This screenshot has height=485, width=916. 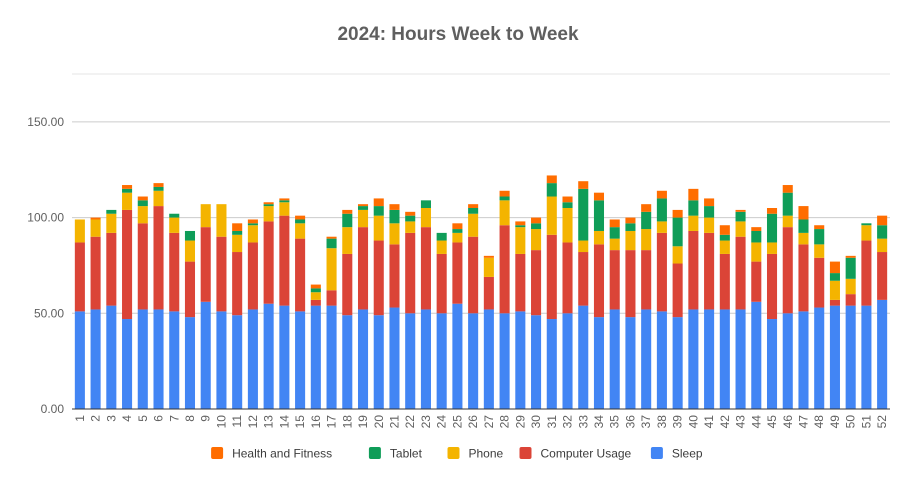 I want to click on x-tick-label: 28, so click(x=505, y=422).